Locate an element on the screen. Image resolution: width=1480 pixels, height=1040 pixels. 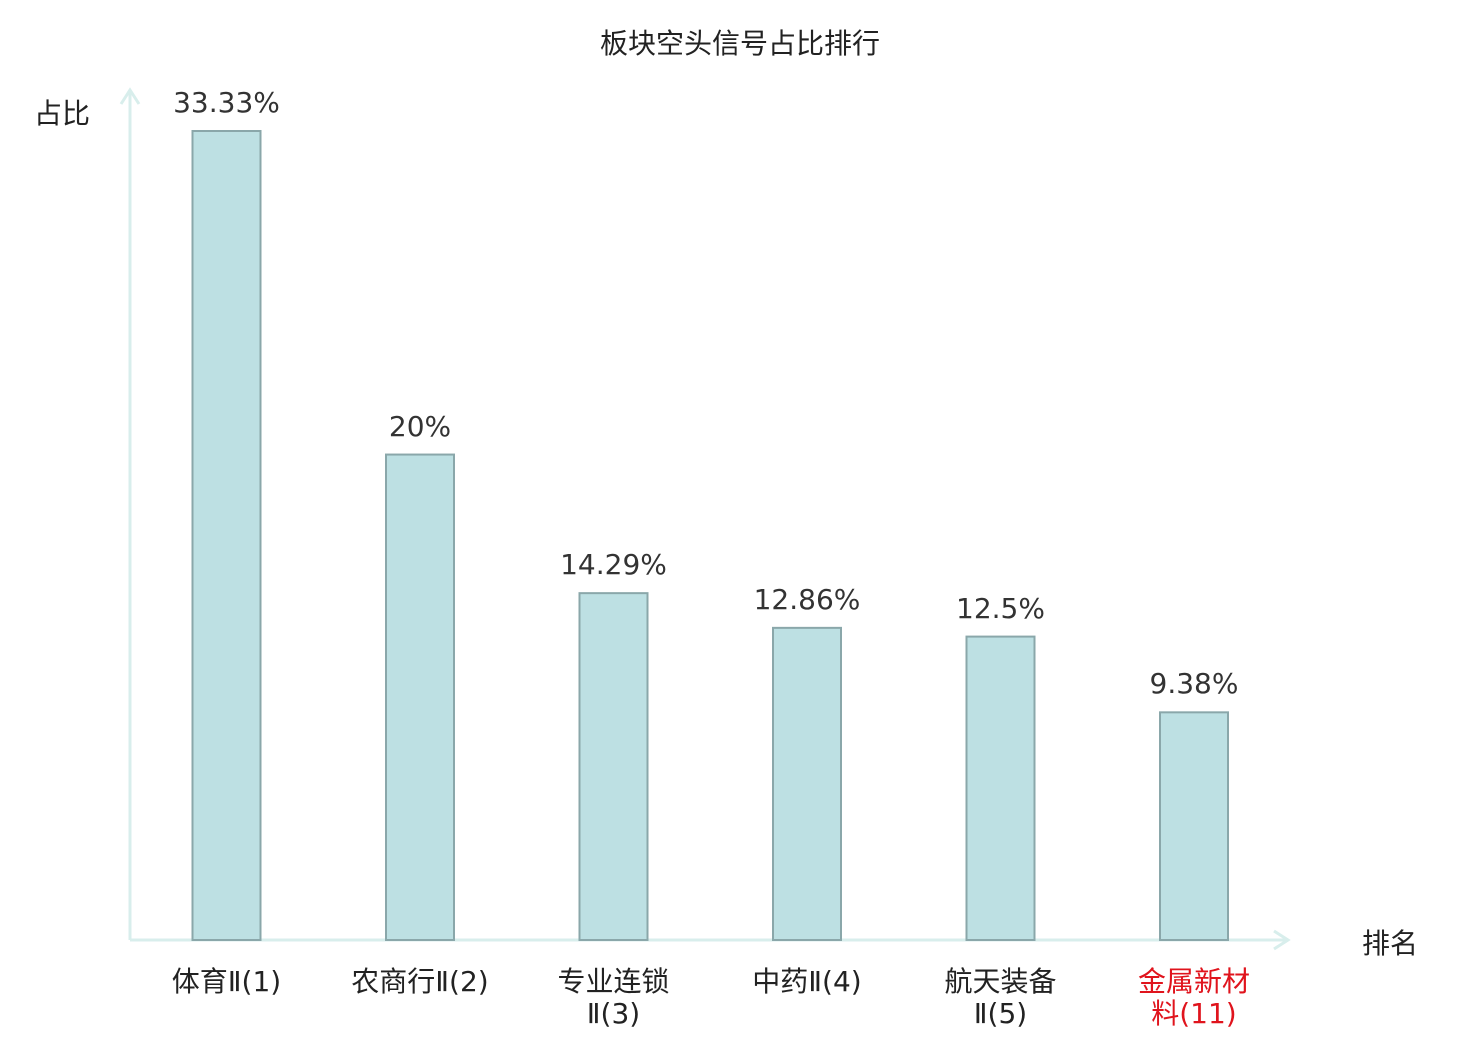
x-tick-label: 金属新材 料(11) is located at coordinates (1194, 998).